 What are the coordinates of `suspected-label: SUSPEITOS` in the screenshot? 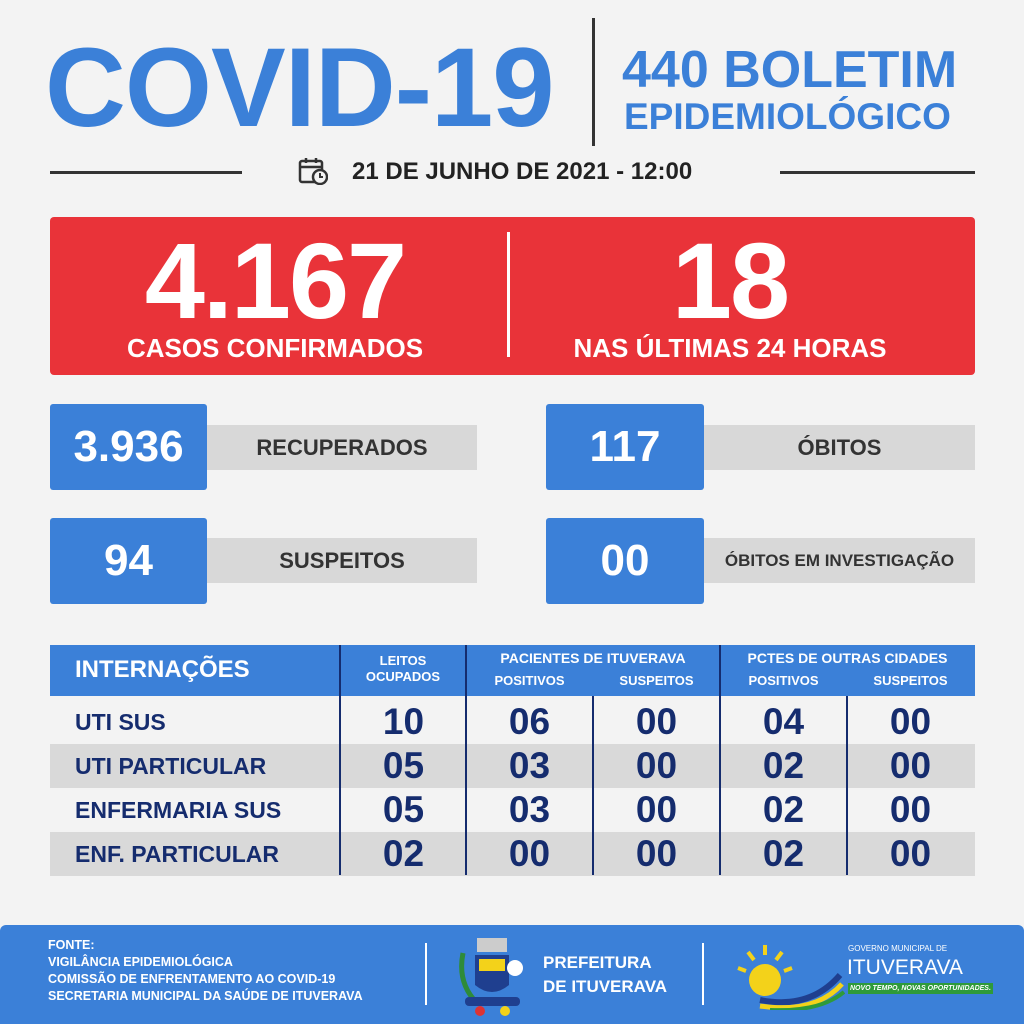 It's located at (342, 560).